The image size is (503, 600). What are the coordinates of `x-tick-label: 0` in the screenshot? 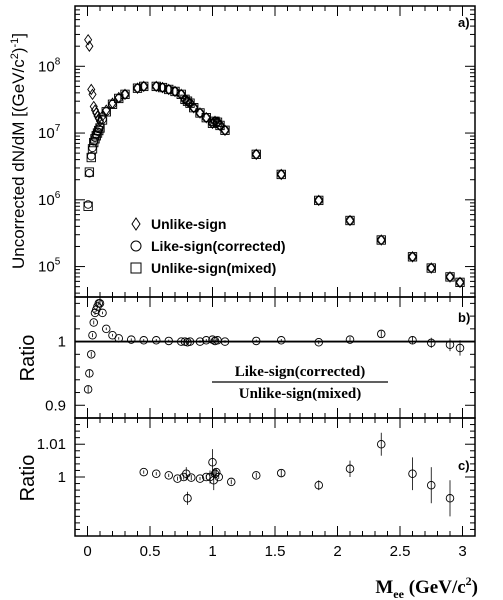 It's located at (87, 551).